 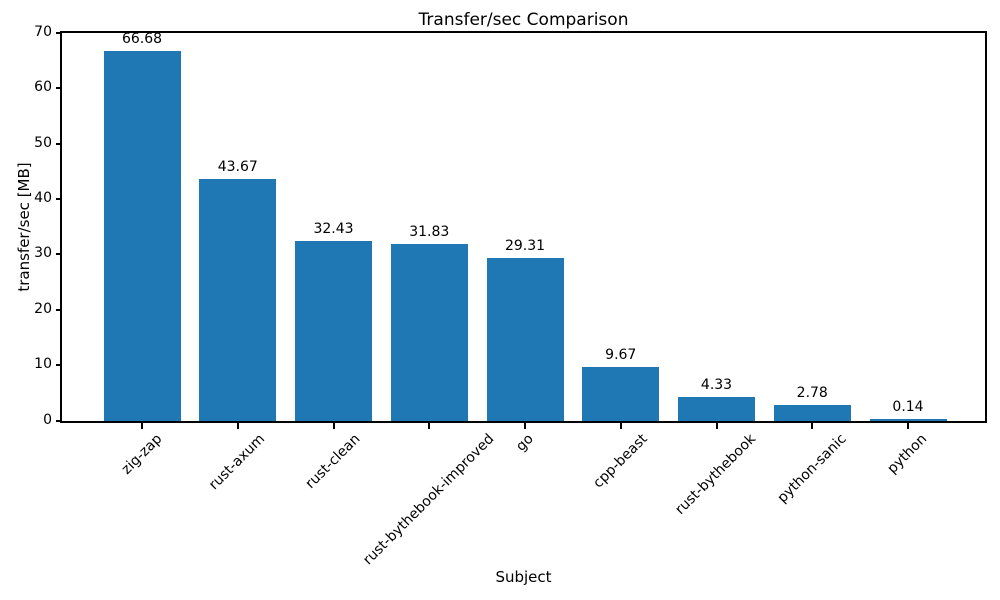 What do you see at coordinates (907, 454) in the screenshot?
I see `x-tick-label: python` at bounding box center [907, 454].